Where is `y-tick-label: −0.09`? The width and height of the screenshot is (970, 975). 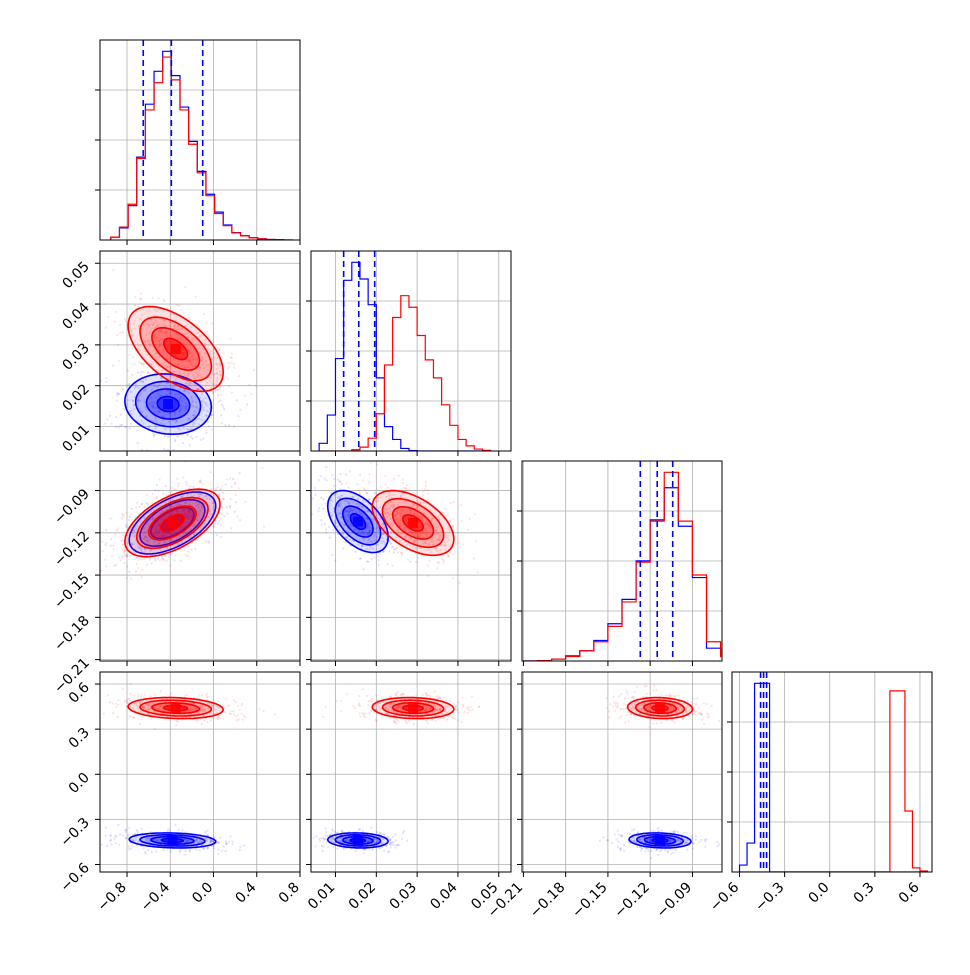 y-tick-label: −0.09 is located at coordinates (72, 507).